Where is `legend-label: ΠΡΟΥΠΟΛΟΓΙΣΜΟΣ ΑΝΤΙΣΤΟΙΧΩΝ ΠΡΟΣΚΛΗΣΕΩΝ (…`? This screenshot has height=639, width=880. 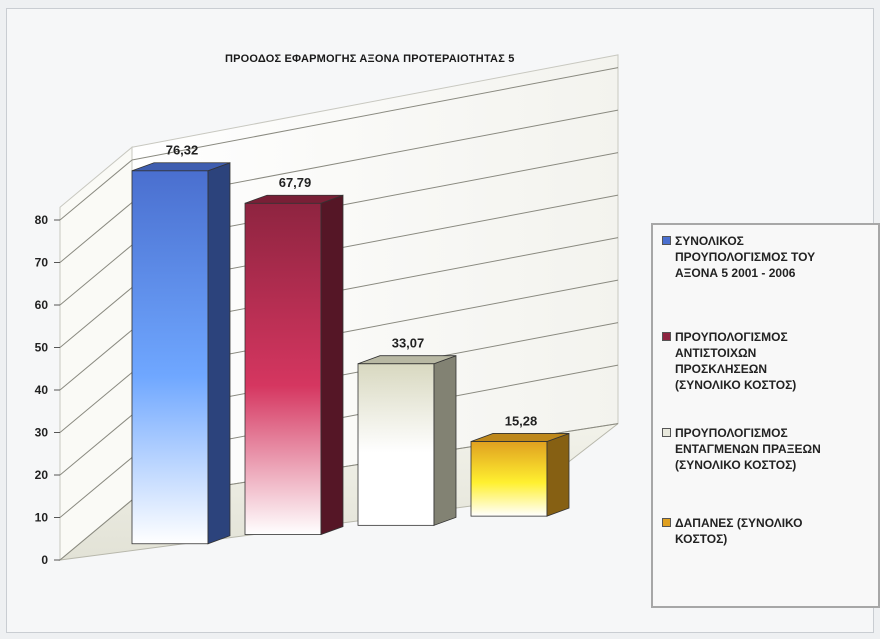 legend-label: ΠΡΟΥΠΟΛΟΓΙΣΜΟΣ ΑΝΤΙΣΤΟΙΧΩΝ ΠΡΟΣΚΛΗΣΕΩΝ (… is located at coordinates (736, 361).